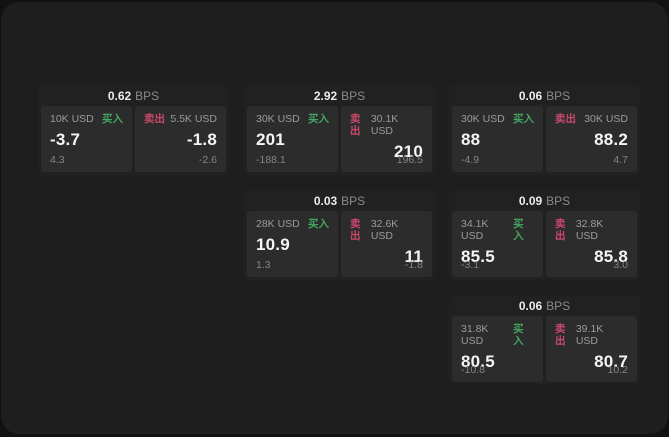  Describe the element at coordinates (339, 95) in the screenshot. I see `card-header: 2.92 BPS` at that location.